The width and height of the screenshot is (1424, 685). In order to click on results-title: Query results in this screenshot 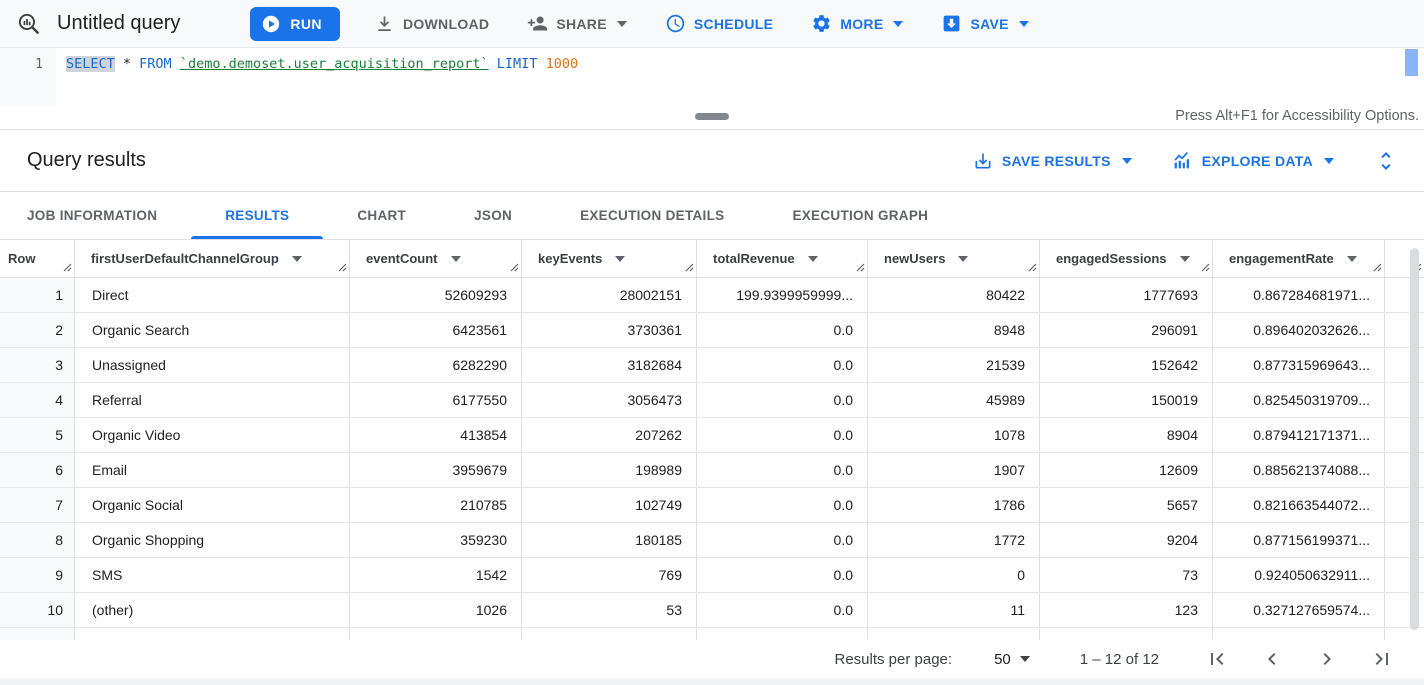, I will do `click(86, 160)`.